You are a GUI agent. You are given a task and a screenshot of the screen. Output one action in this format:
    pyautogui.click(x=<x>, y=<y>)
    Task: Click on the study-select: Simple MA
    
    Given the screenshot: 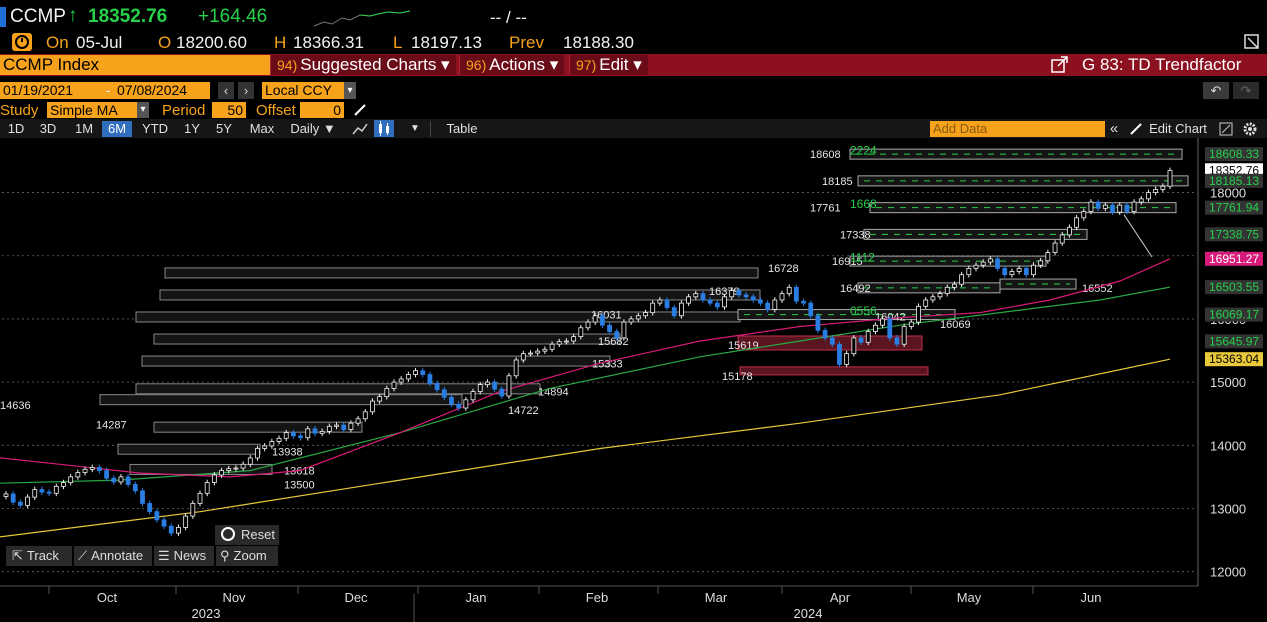 What is the action you would take?
    pyautogui.click(x=95, y=110)
    